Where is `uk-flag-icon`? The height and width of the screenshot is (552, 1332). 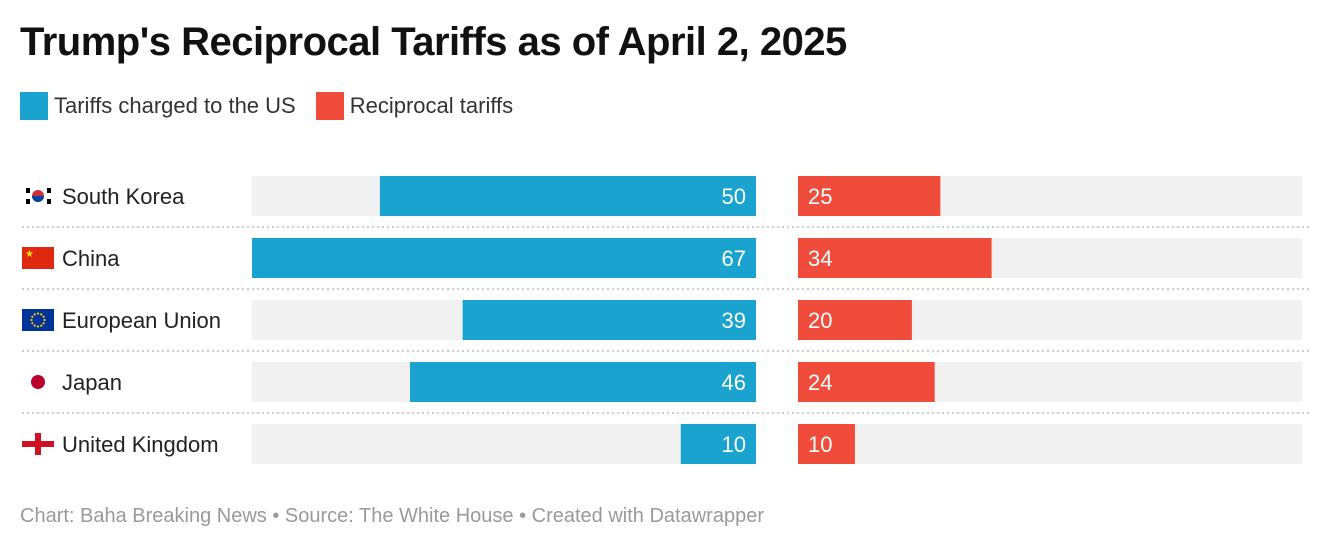
uk-flag-icon is located at coordinates (38, 444).